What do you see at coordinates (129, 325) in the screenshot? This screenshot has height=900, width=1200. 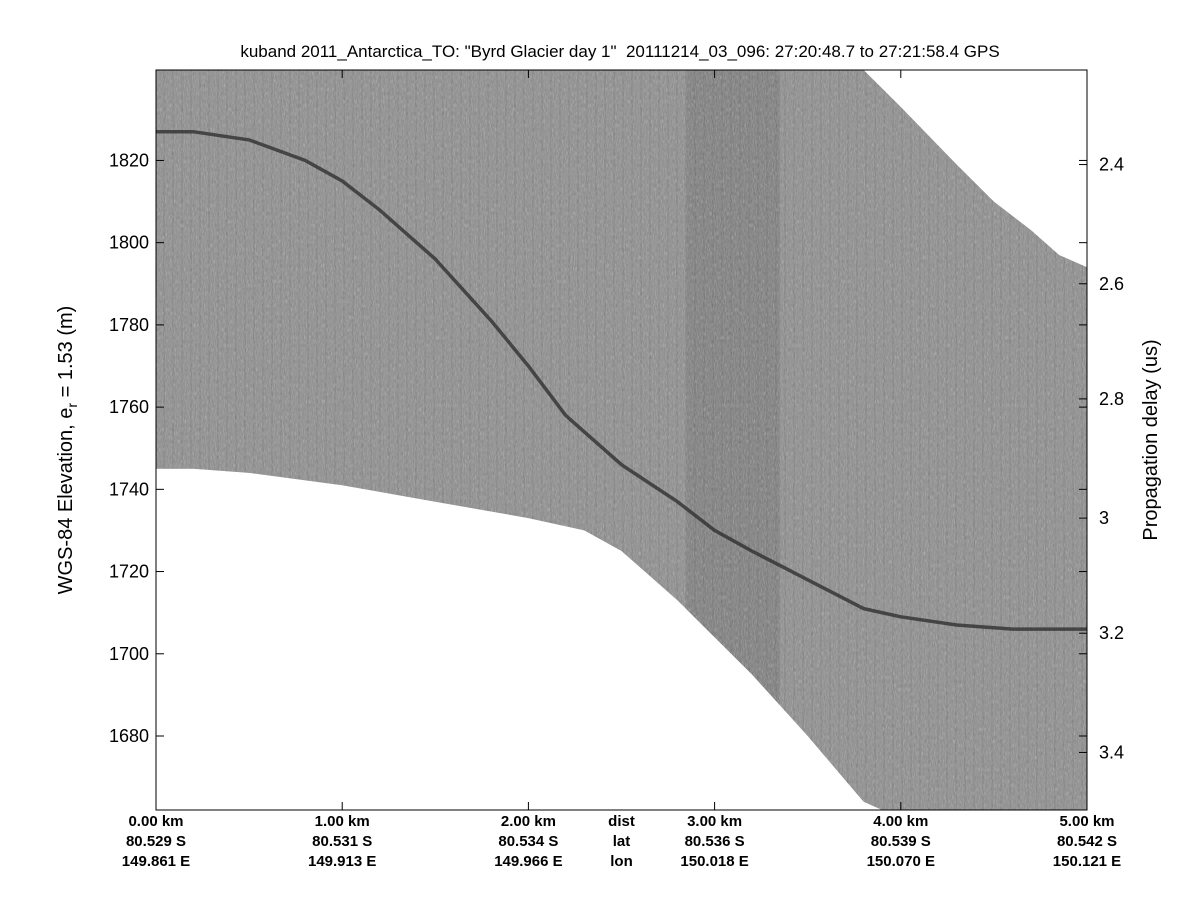 I see `left-tick-label: 1780` at bounding box center [129, 325].